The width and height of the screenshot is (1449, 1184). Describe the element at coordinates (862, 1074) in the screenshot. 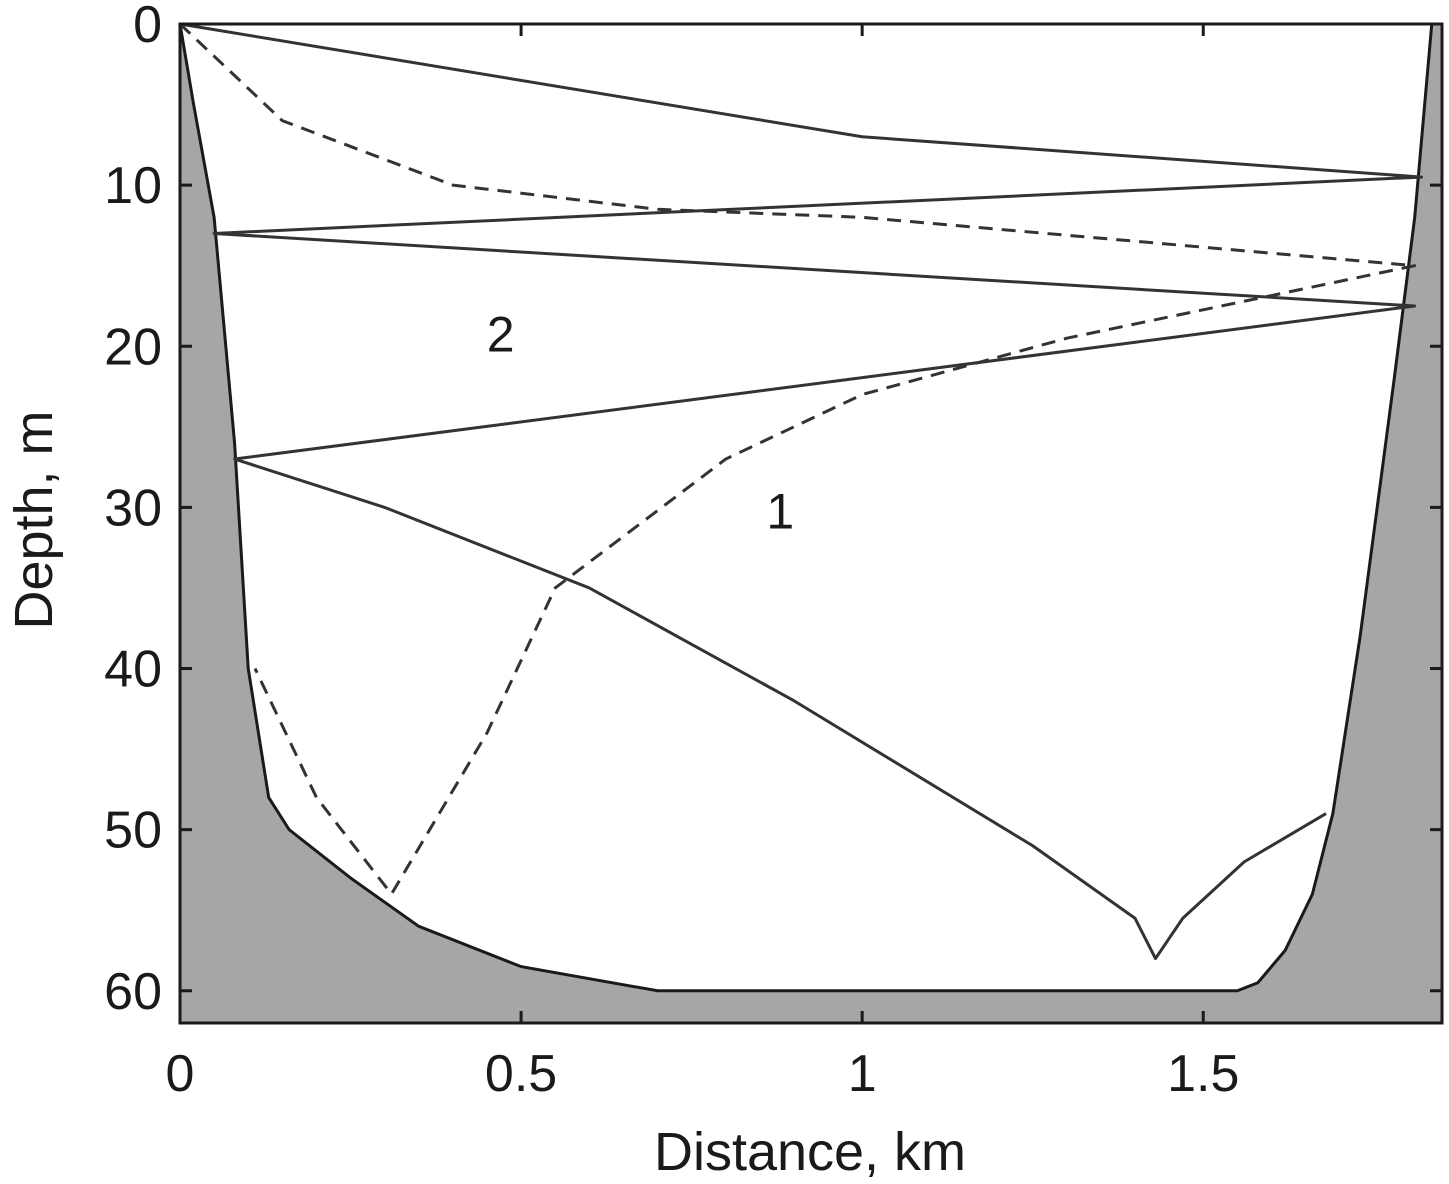

I see `x-tick-label: 1` at that location.